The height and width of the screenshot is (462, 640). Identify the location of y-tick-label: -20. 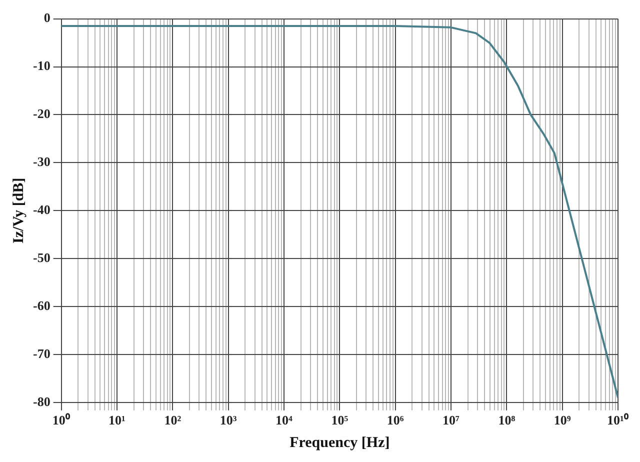
(41, 114).